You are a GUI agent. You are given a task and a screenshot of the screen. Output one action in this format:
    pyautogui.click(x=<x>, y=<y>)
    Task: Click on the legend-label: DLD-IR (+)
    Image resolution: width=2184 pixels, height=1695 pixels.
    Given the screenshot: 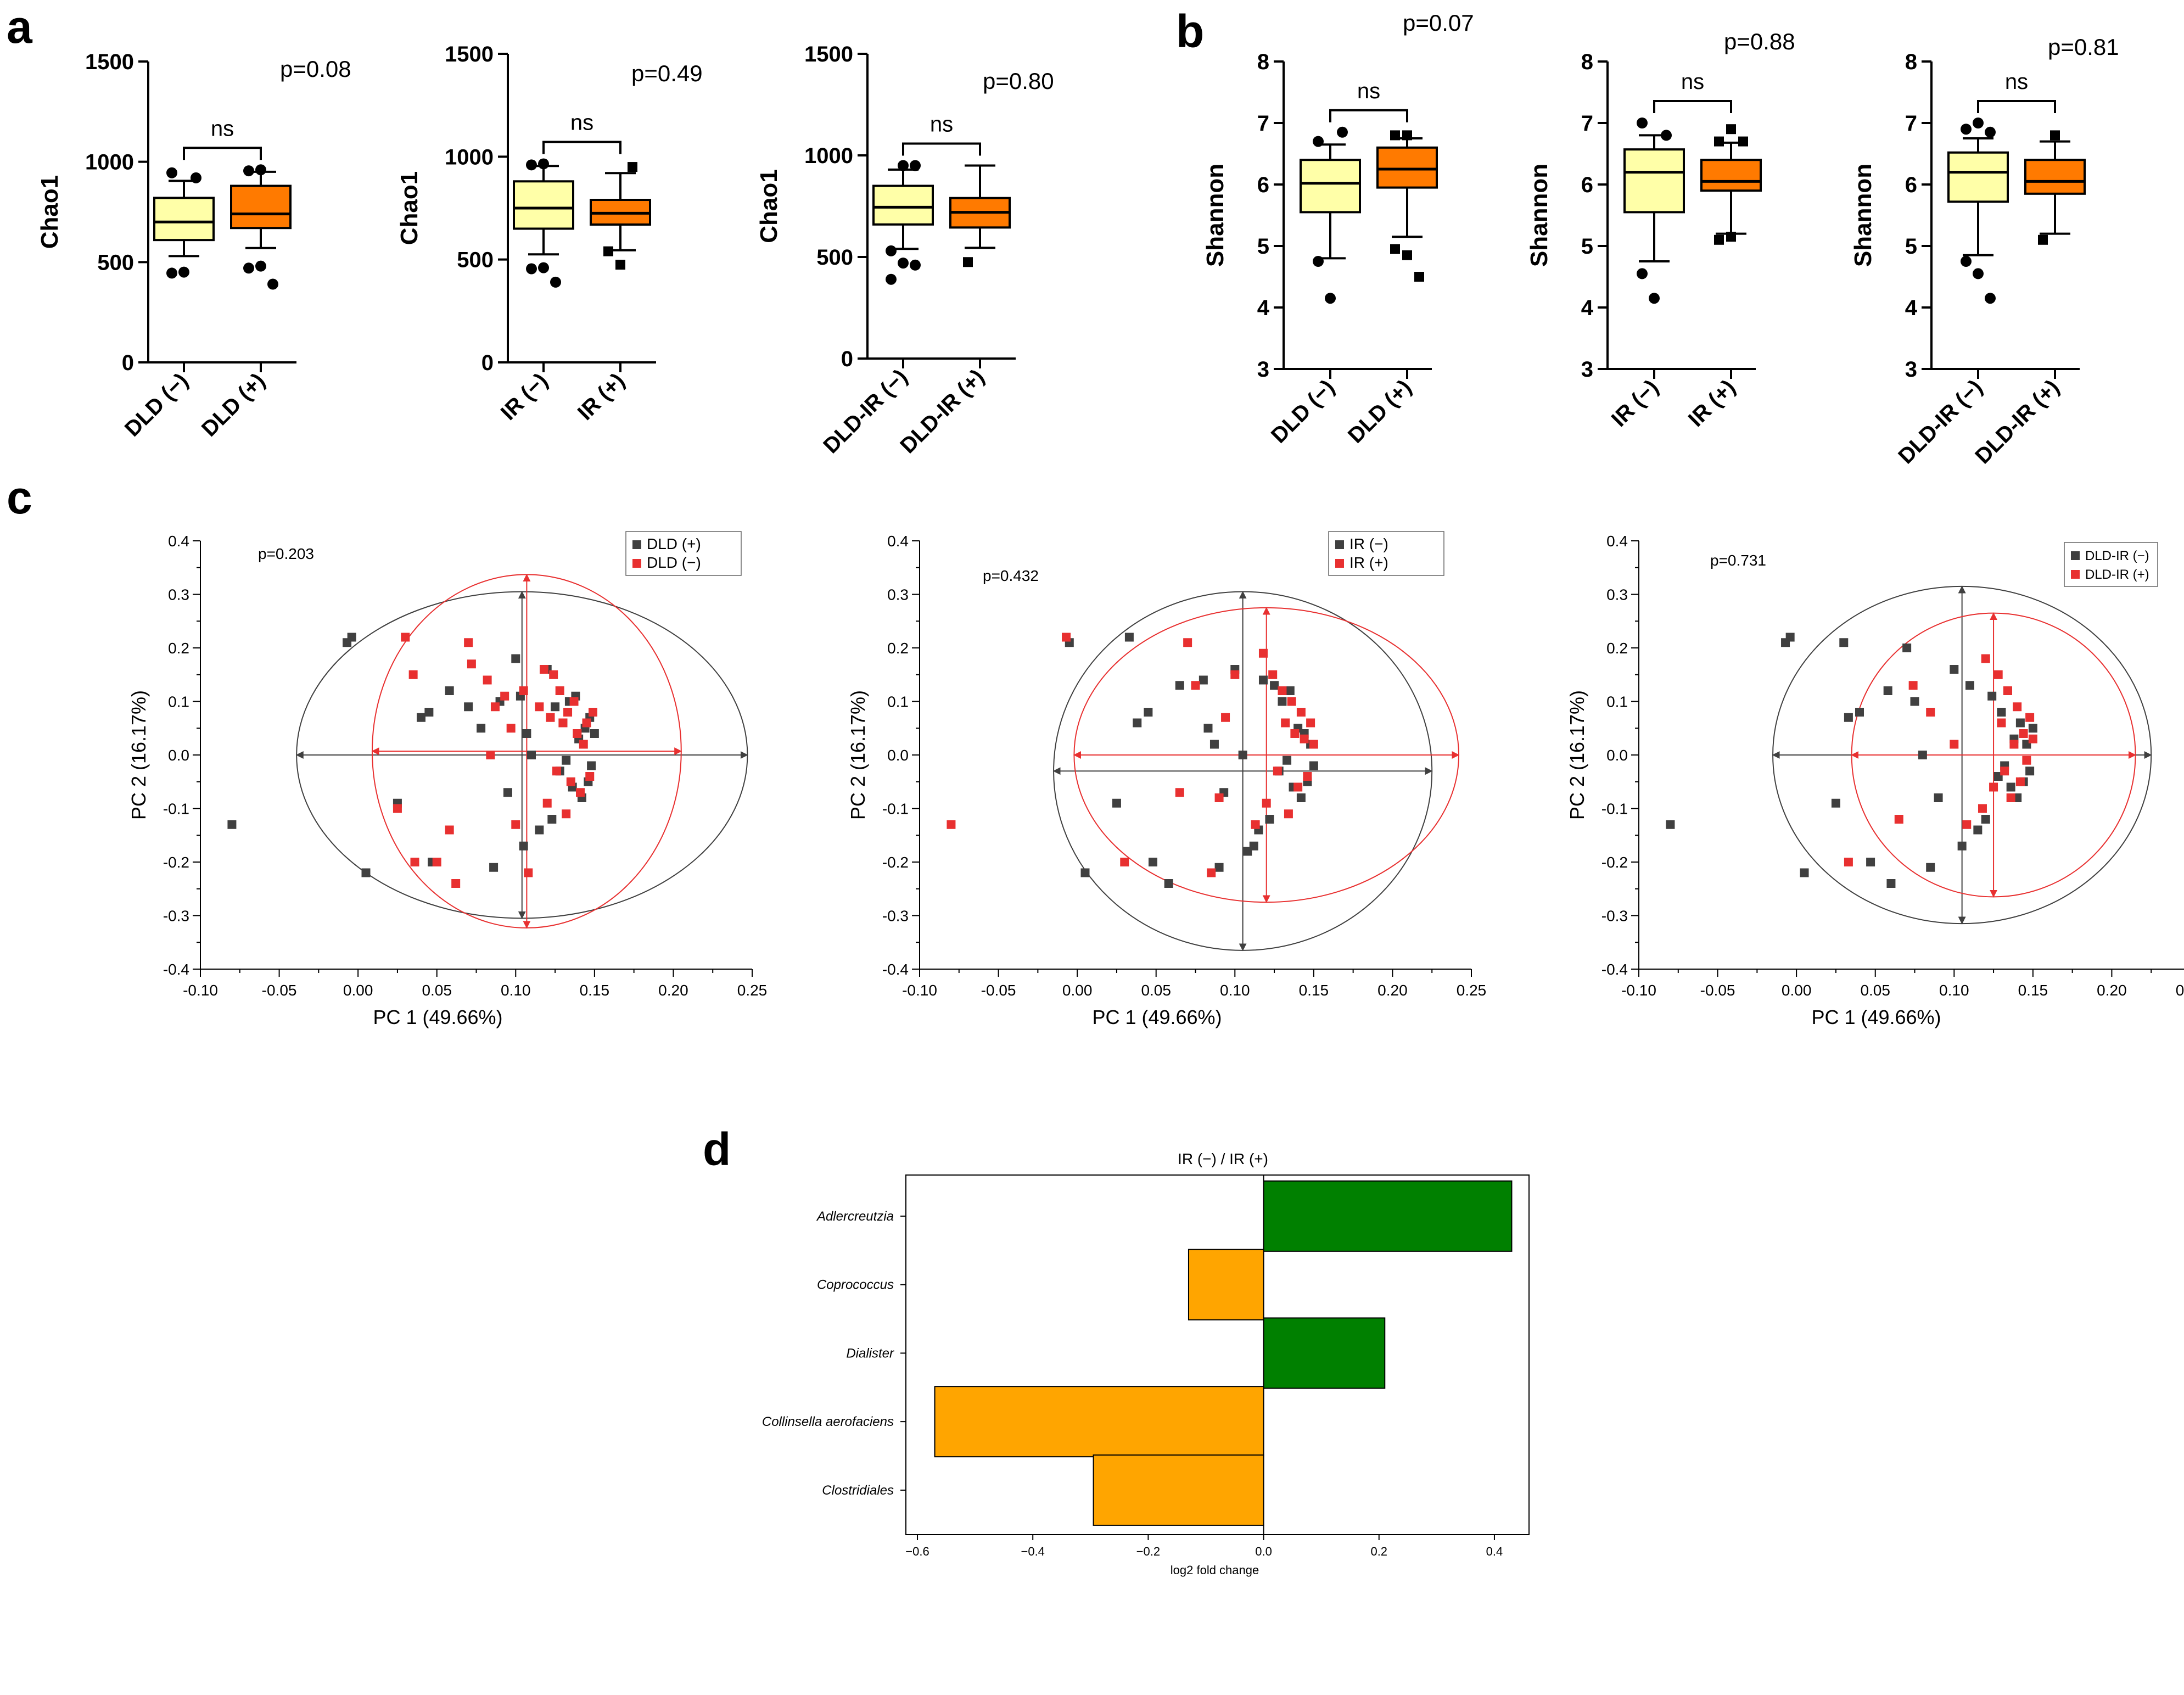 What is the action you would take?
    pyautogui.click(x=2117, y=574)
    